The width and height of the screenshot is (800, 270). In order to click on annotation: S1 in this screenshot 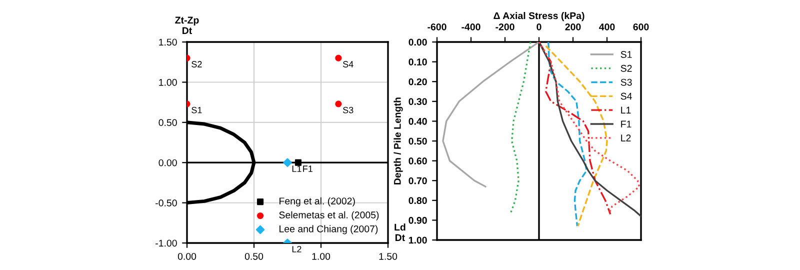, I will do `click(197, 110)`.